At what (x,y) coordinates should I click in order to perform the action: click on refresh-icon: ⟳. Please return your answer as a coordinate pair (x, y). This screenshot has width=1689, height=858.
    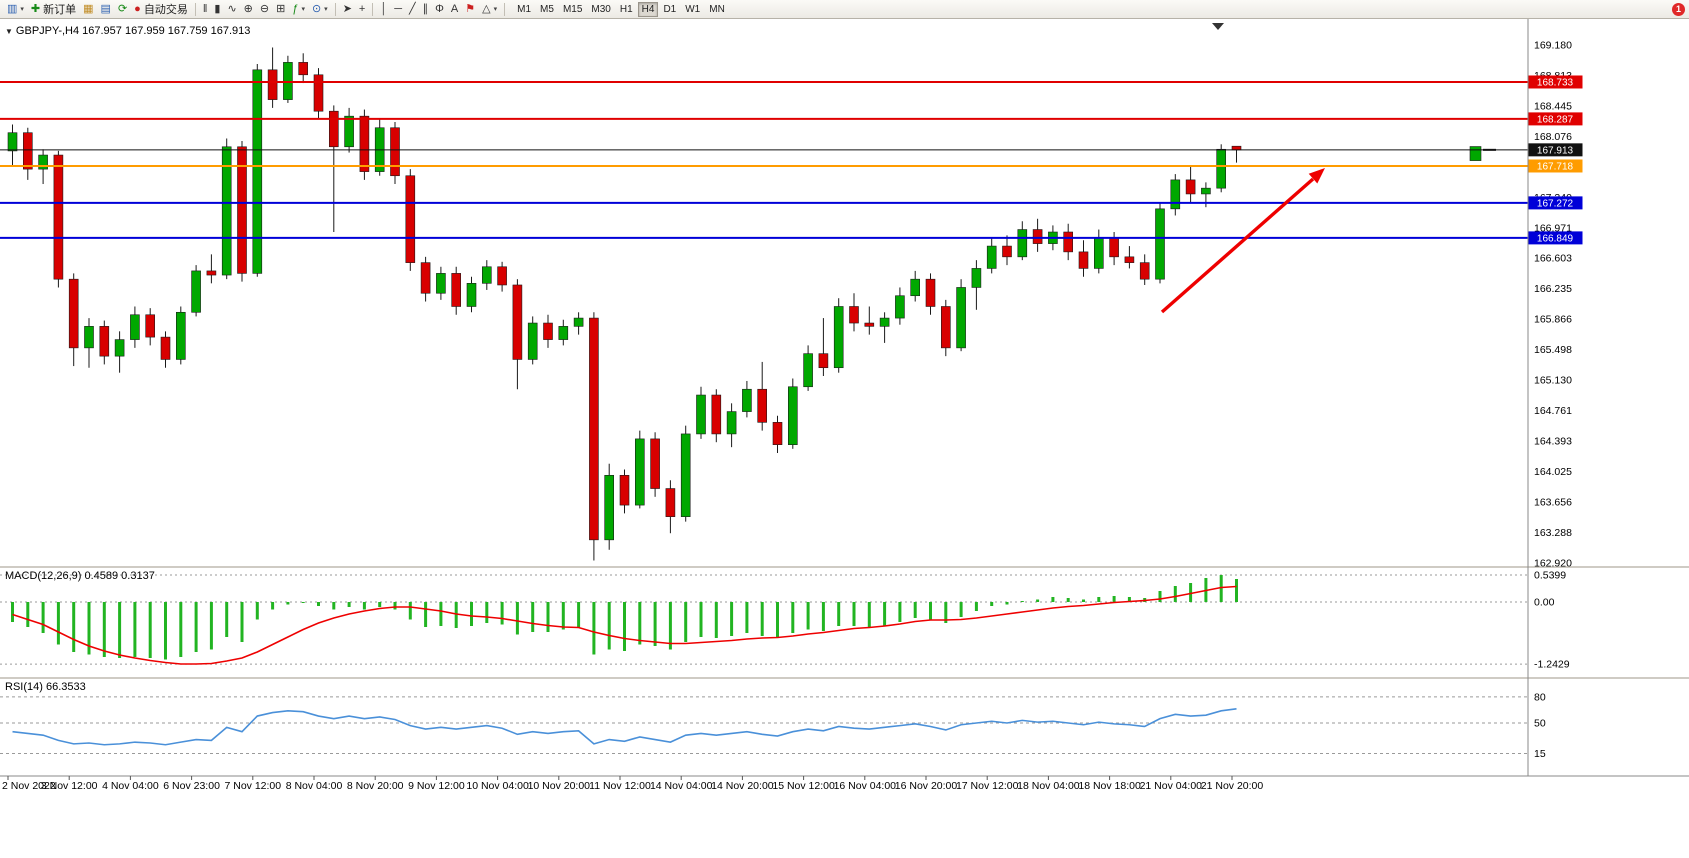
    Looking at the image, I should click on (122, 8).